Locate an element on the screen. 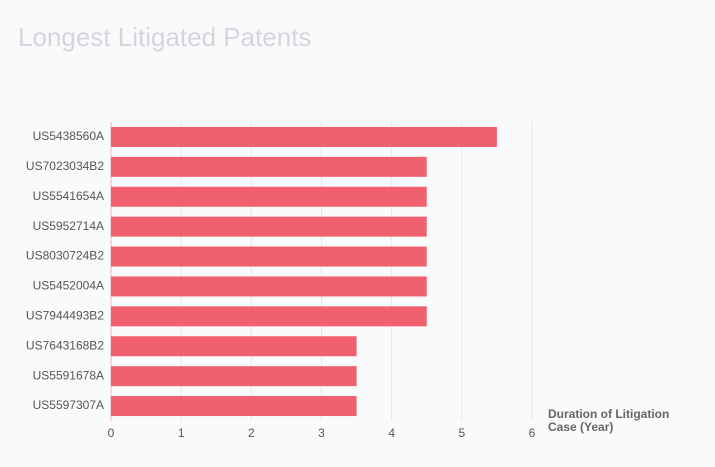 Image resolution: width=715 pixels, height=467 pixels. y-tick-label: US5438560A is located at coordinates (68, 136).